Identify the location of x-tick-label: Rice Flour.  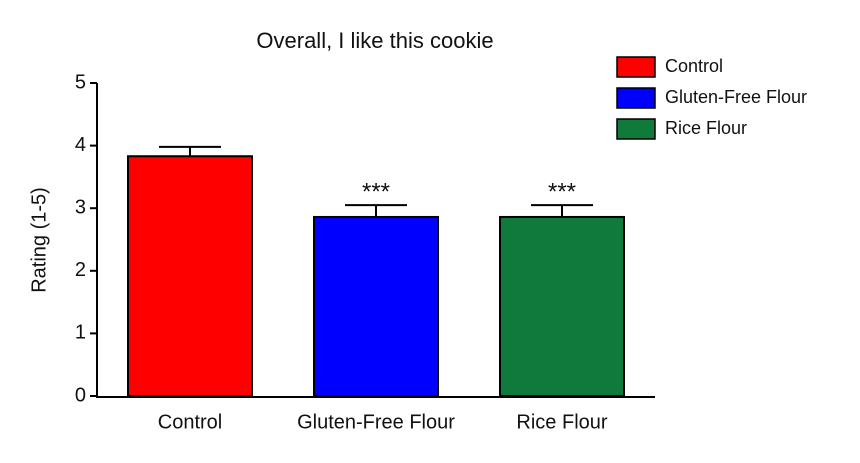
(561, 422).